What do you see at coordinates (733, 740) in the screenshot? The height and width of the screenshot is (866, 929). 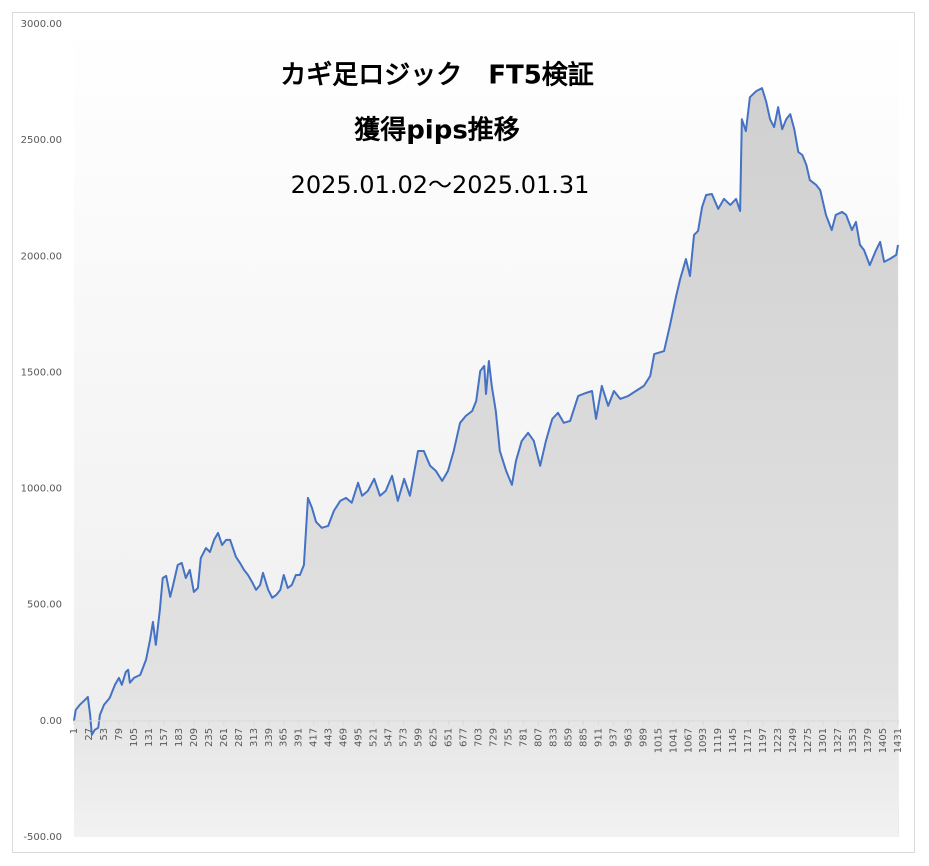 I see `x-tick-label: 1145` at bounding box center [733, 740].